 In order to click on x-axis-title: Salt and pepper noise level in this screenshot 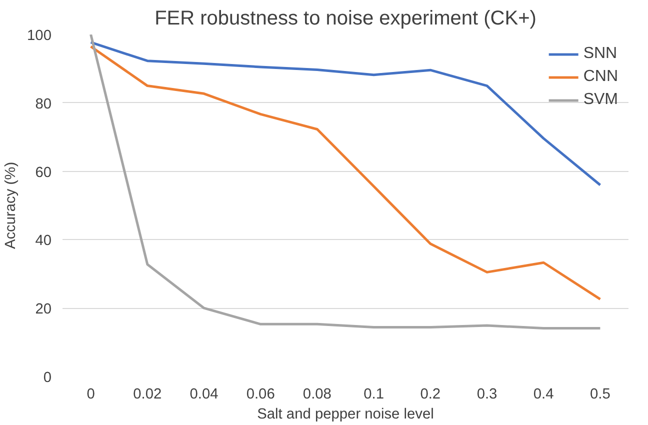, I will do `click(345, 414)`.